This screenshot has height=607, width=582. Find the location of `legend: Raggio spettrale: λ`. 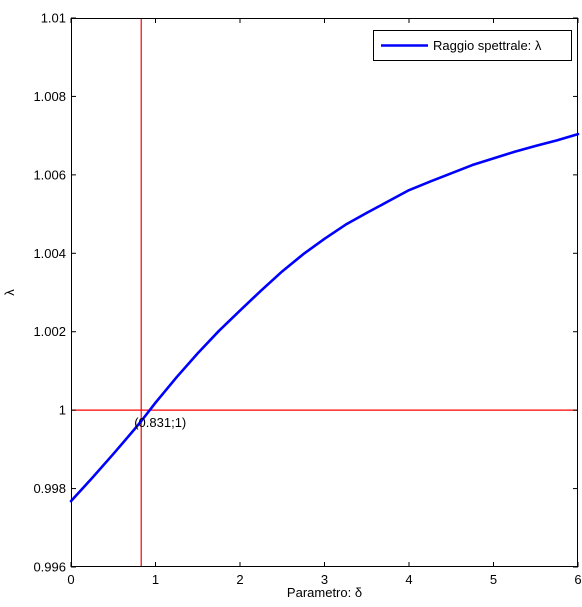

legend: Raggio spettrale: λ is located at coordinates (472, 45).